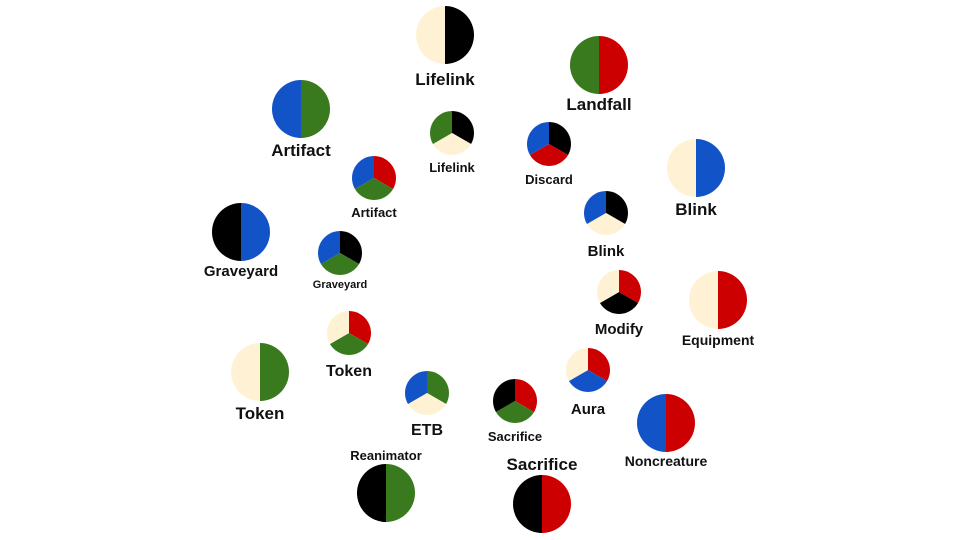 This screenshot has width=960, height=540. I want to click on node-sacrifice-rgb: Sacrifice, so click(515, 411).